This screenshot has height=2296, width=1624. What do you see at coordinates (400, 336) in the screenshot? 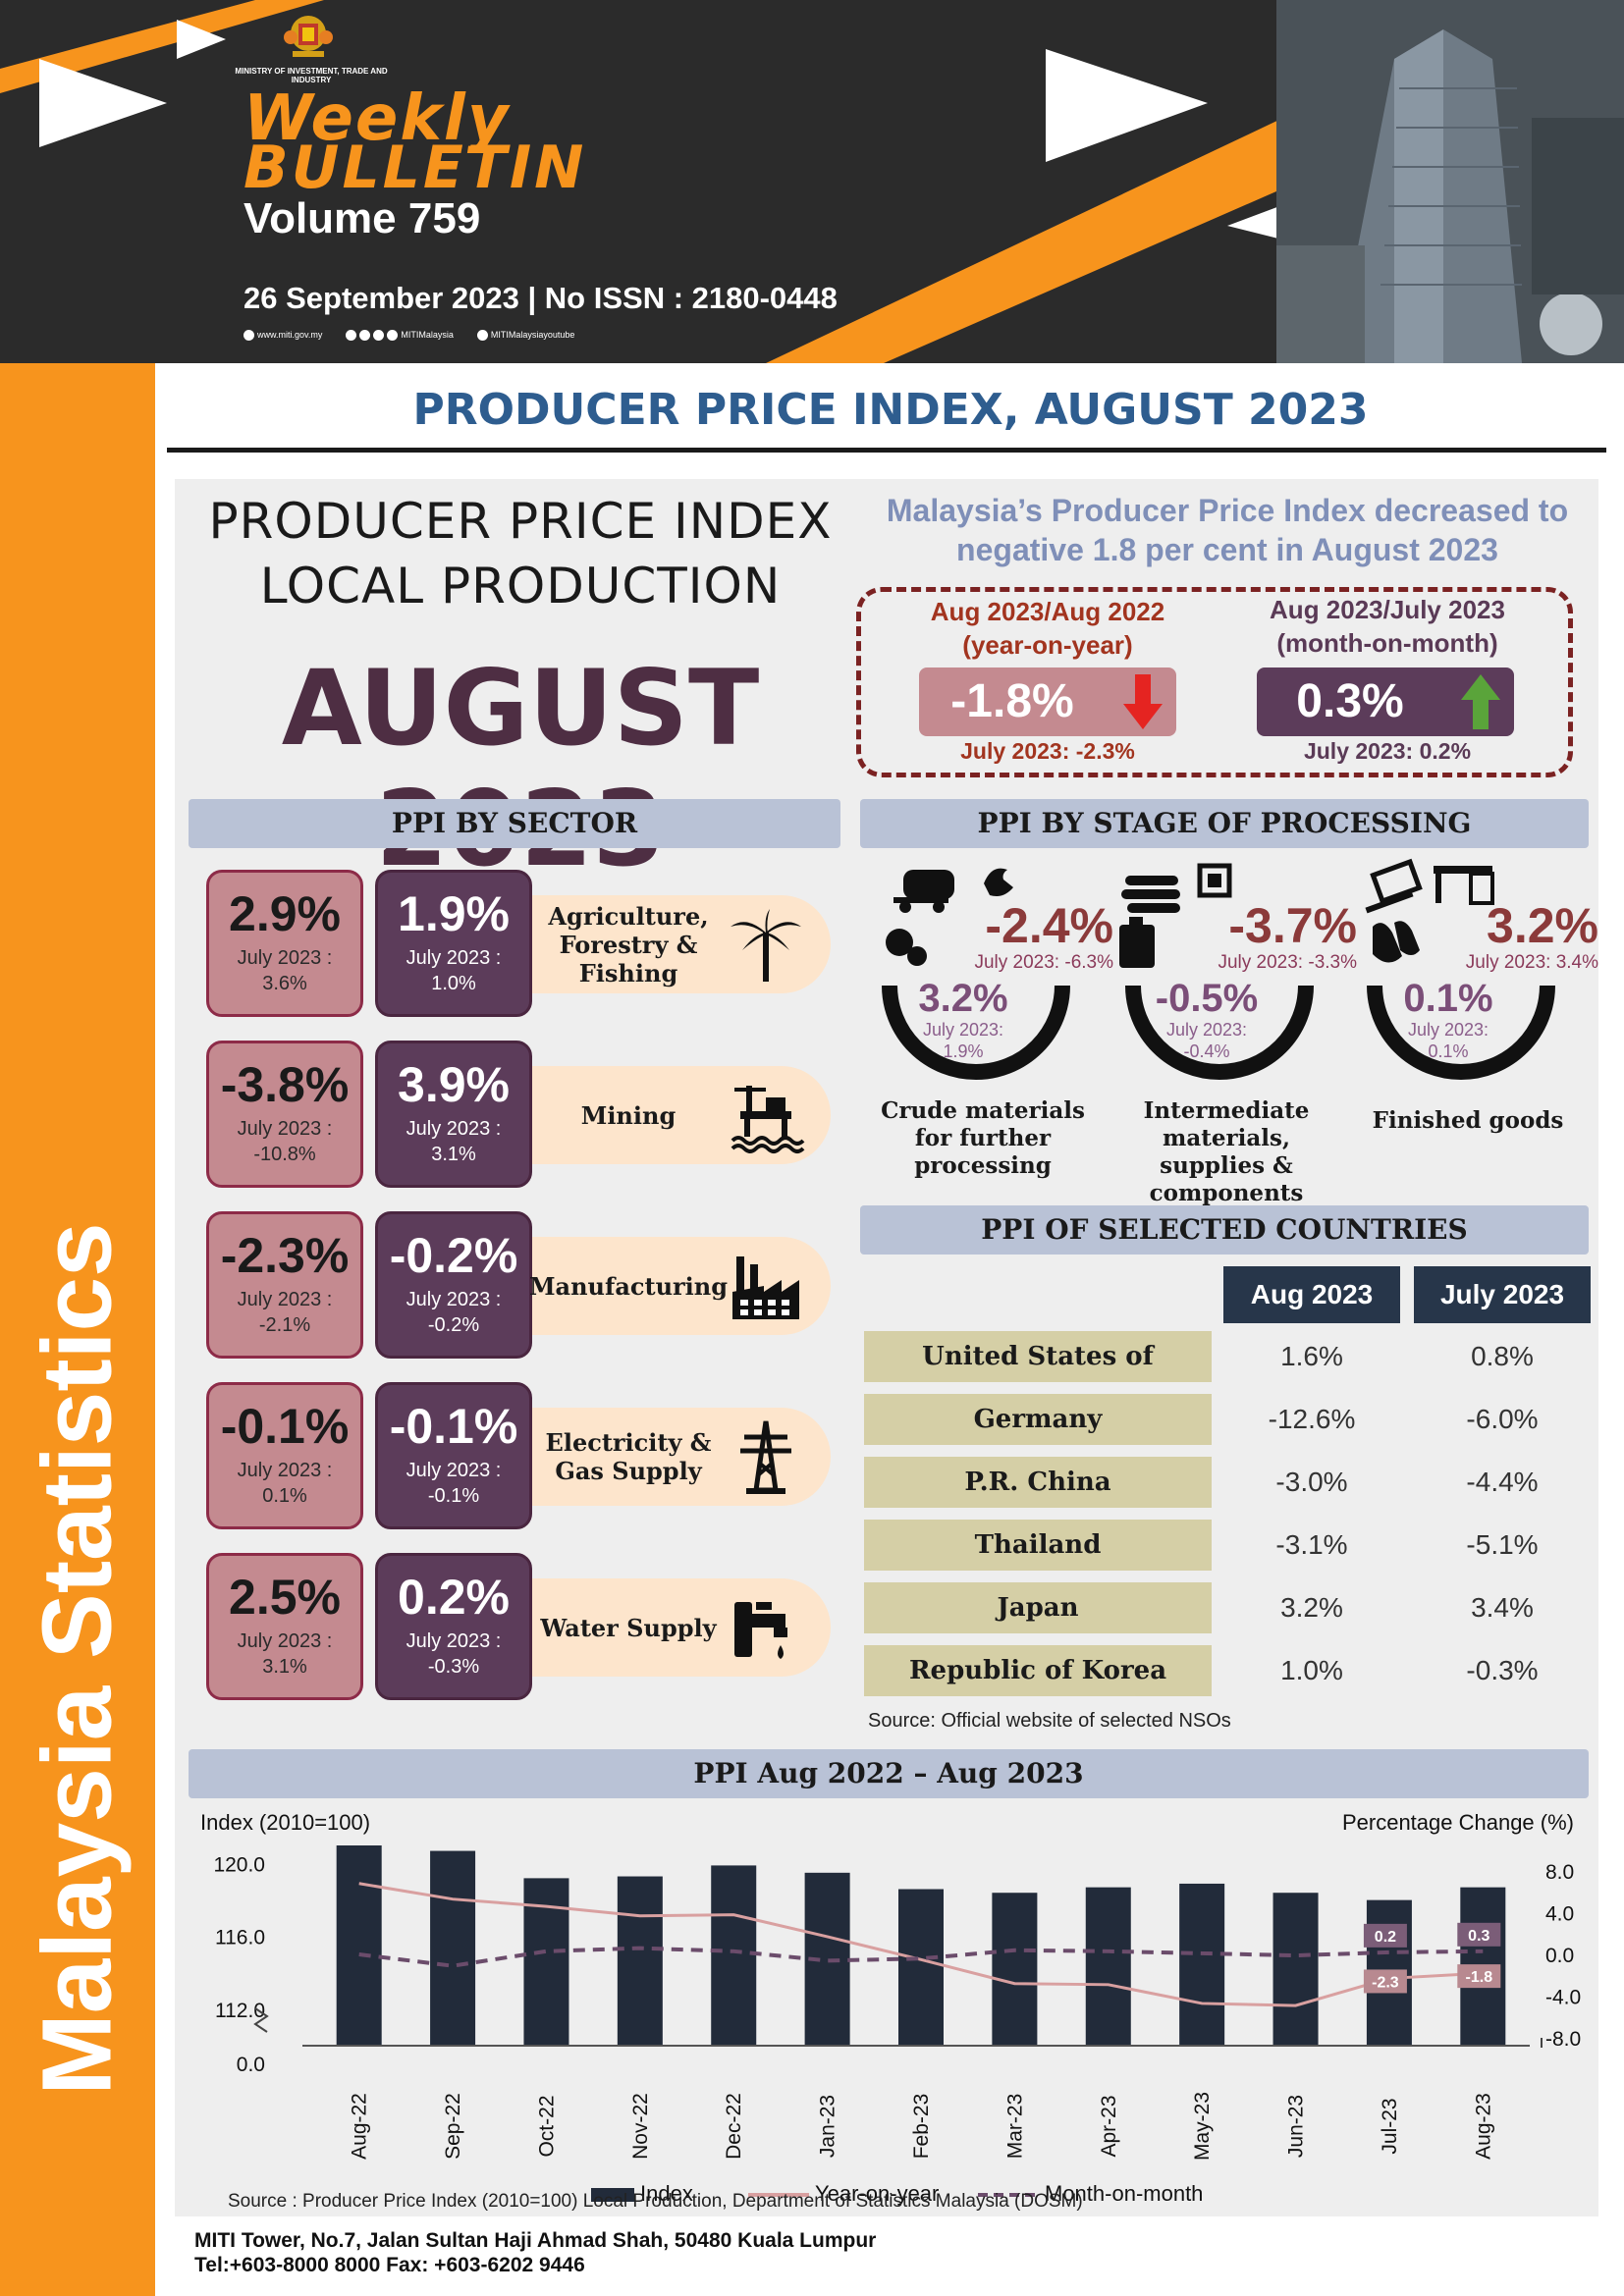
I see `social-handle-link: MITIMalaysia` at bounding box center [400, 336].